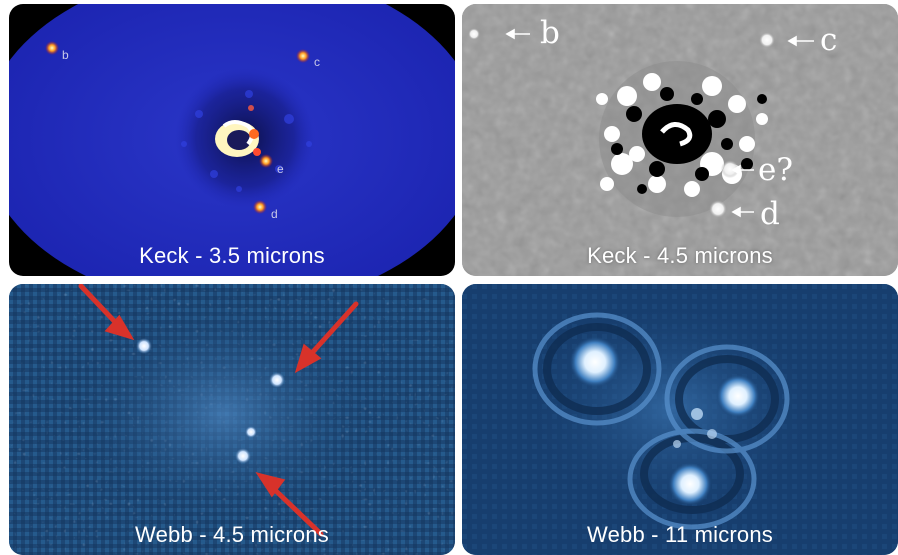 This screenshot has height=555, width=898. I want to click on left-arrow-icon, so click(659, 123).